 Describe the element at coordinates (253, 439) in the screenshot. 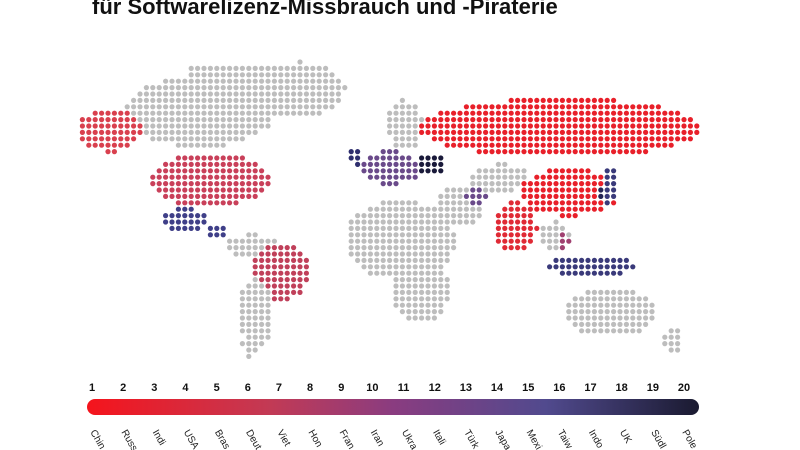

I see `country-label: Deut` at that location.